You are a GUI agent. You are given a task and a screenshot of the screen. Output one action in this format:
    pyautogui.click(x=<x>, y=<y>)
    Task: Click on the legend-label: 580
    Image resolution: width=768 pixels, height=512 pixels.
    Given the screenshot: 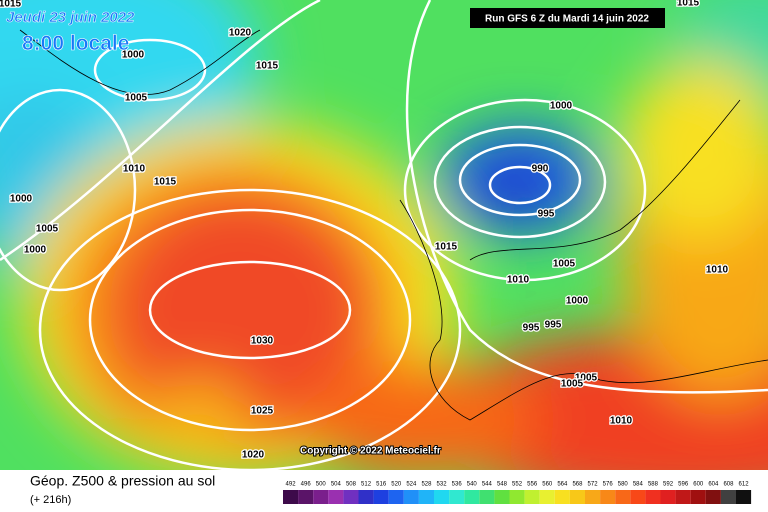 What is the action you would take?
    pyautogui.click(x=623, y=485)
    